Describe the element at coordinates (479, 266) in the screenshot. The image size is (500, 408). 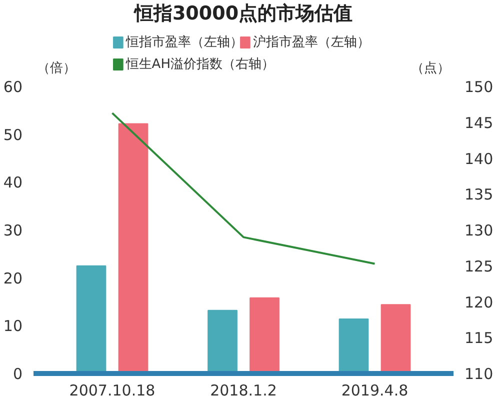
I see `y2-tick-label: 125` at that location.